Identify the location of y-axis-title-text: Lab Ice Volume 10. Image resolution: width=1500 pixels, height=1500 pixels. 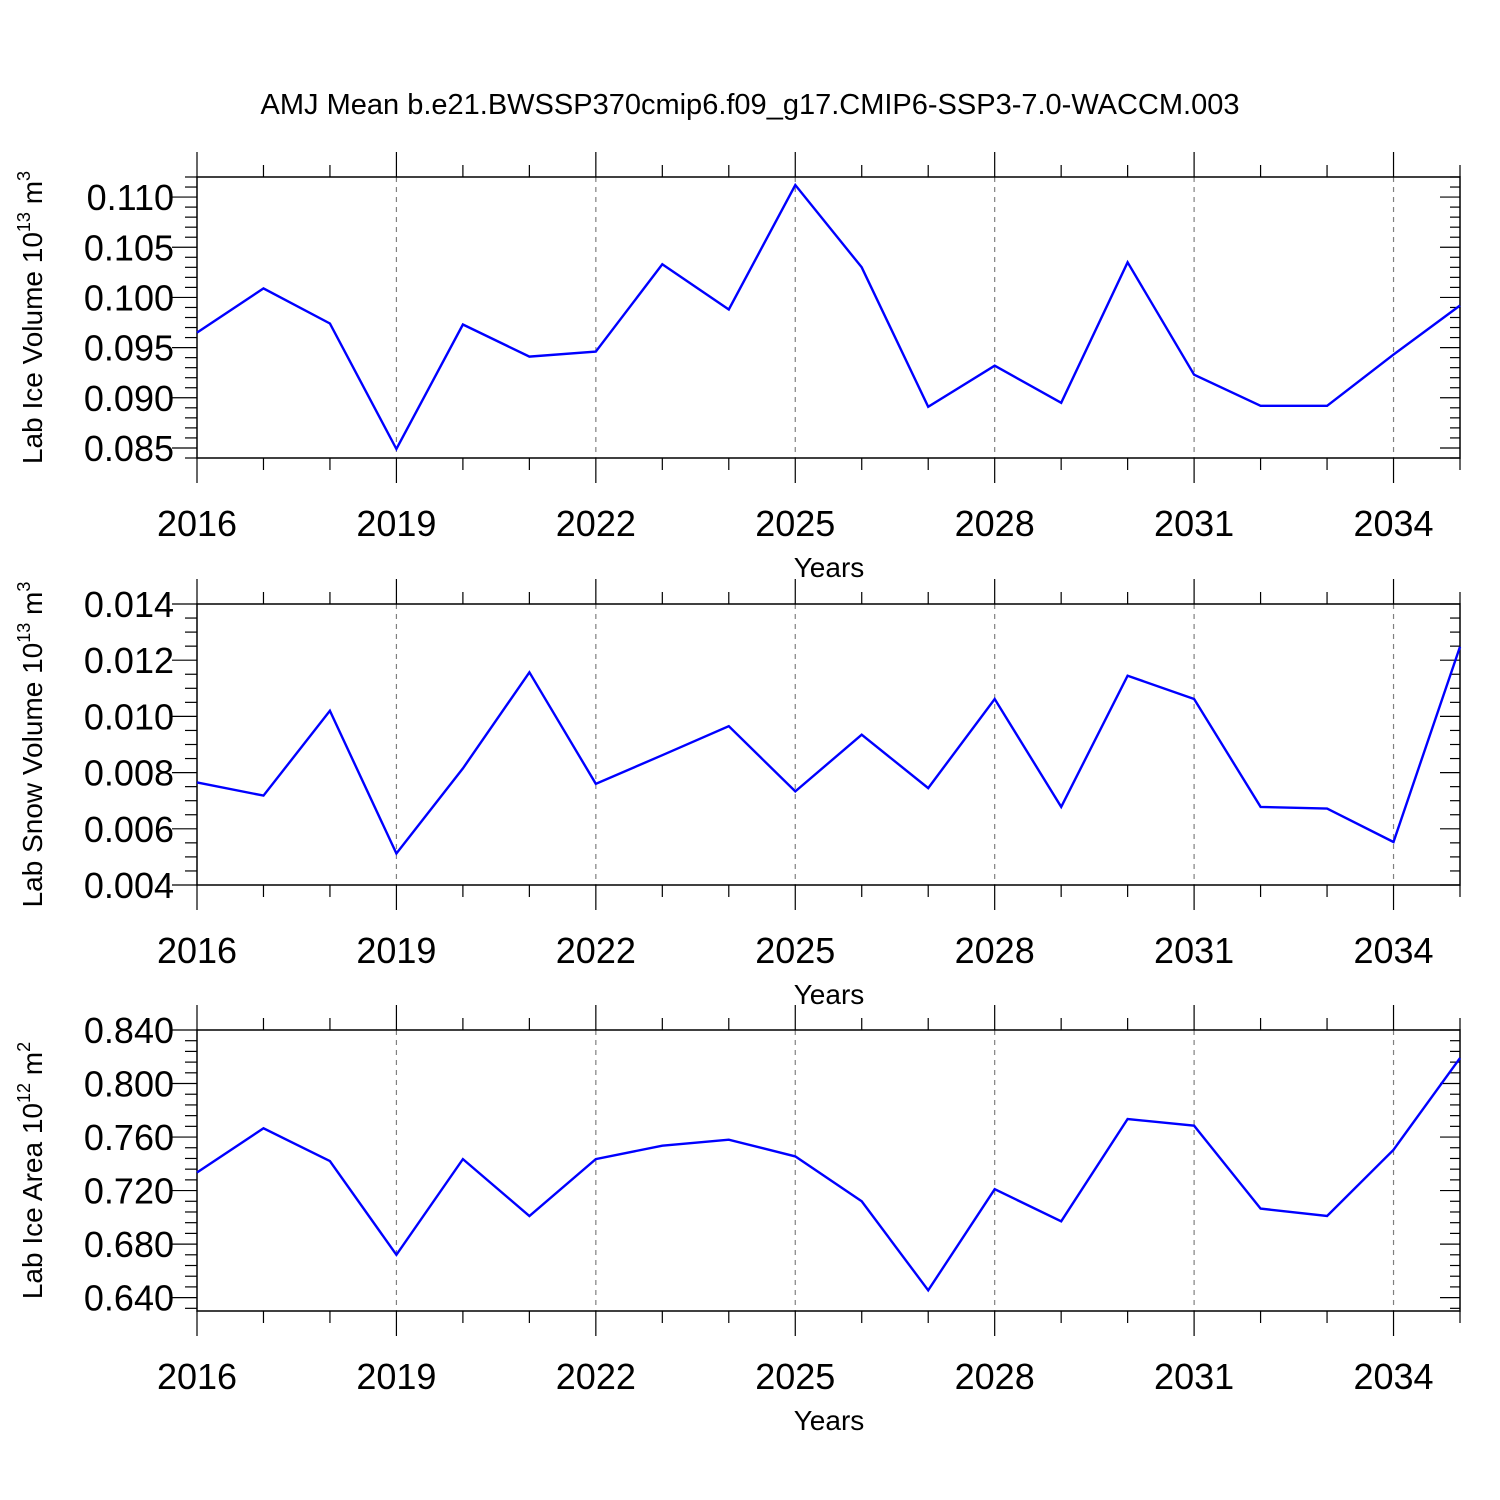
(32, 348).